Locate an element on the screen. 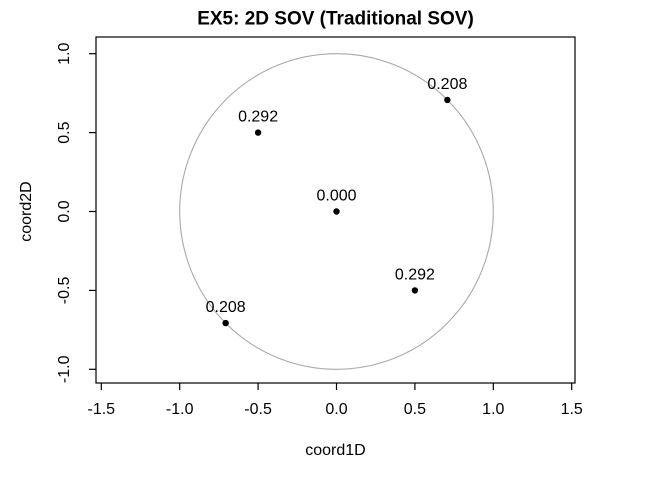  point-label: 0.000 is located at coordinates (336, 196).